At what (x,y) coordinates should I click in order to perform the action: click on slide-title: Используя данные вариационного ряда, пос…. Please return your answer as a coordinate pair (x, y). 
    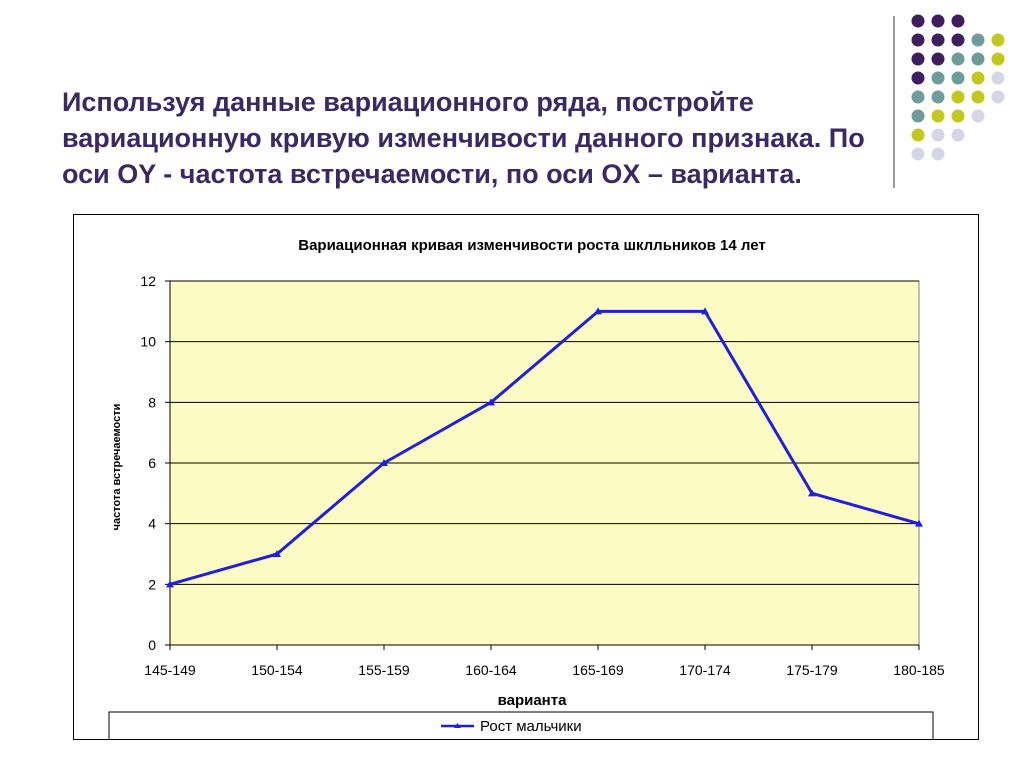
    Looking at the image, I should click on (463, 138).